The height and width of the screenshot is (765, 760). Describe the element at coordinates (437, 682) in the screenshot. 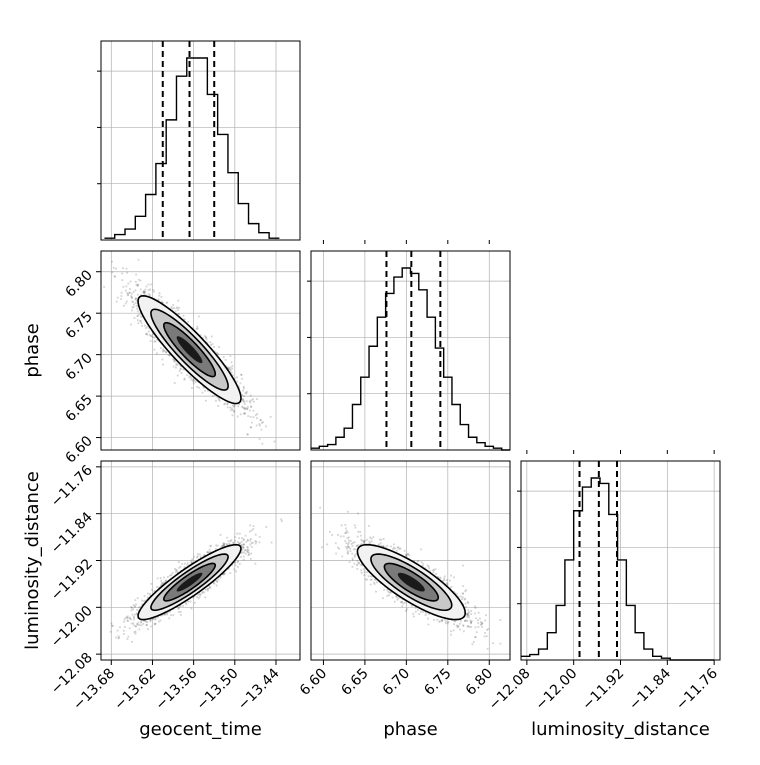

I see `x-tick-label: 6.75` at that location.